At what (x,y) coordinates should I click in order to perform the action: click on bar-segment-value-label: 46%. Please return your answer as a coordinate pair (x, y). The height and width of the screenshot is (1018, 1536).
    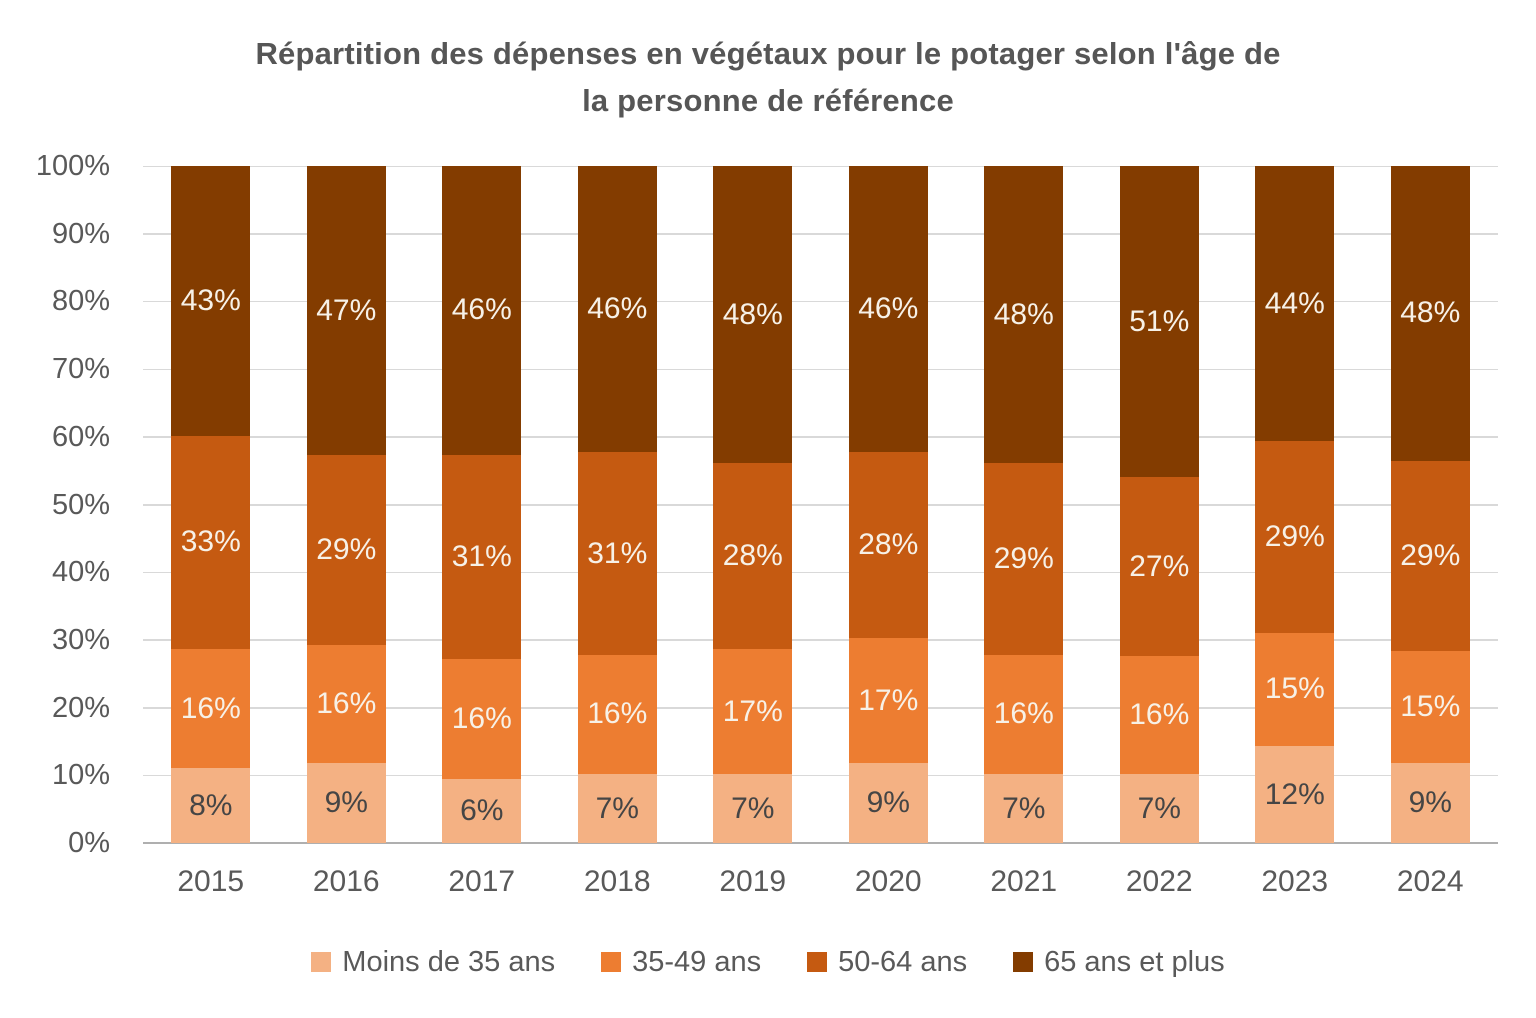
    Looking at the image, I should click on (888, 309).